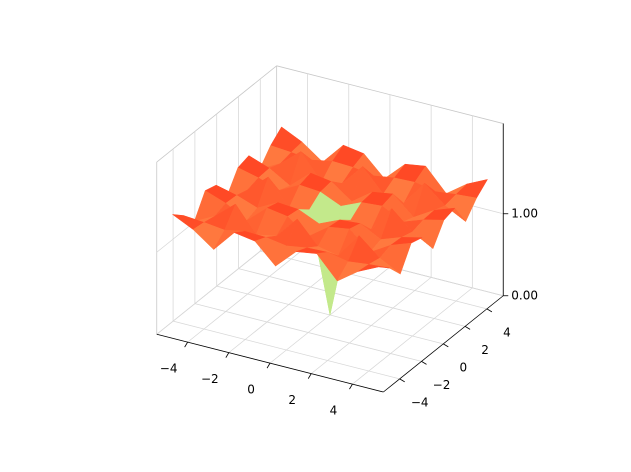 Image resolution: width=631 pixels, height=472 pixels. Describe the element at coordinates (169, 369) in the screenshot. I see `x-tick-label: −4` at that location.